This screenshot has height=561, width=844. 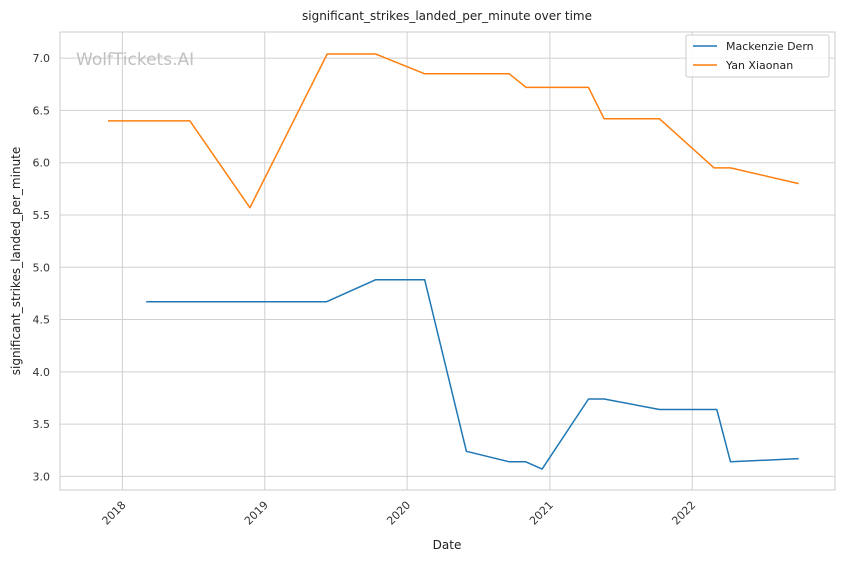 I want to click on y-tick-label: 7.0, so click(x=42, y=58).